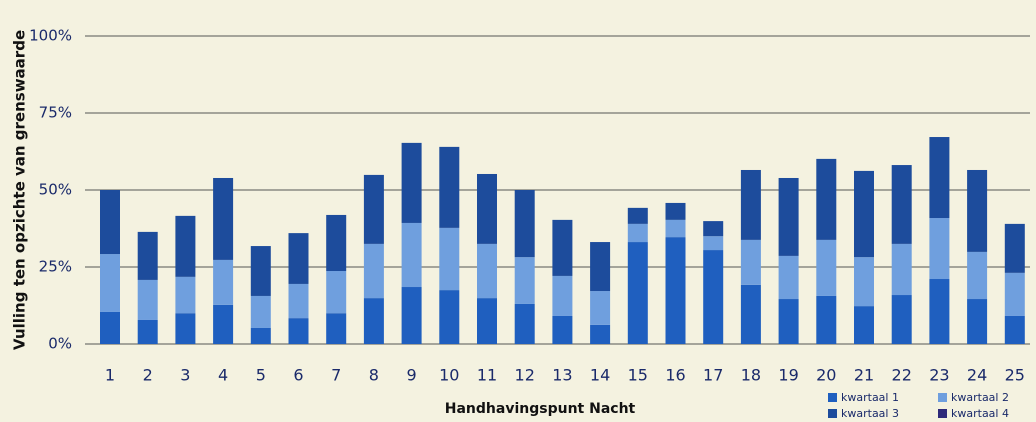  I want to click on x-tick-label: 19, so click(788, 375).